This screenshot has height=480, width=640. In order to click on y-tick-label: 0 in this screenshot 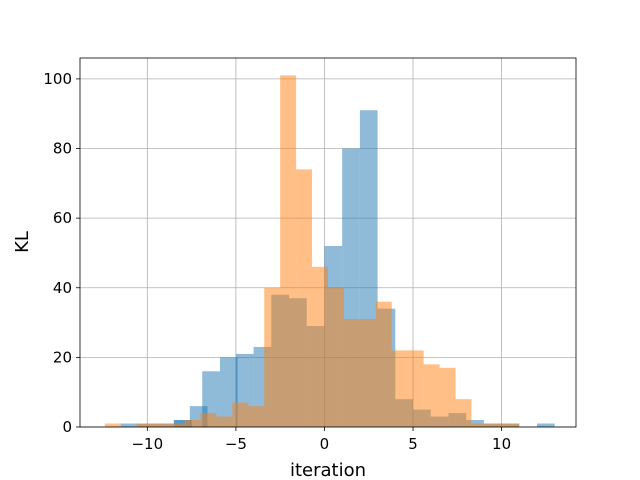, I will do `click(67, 427)`.